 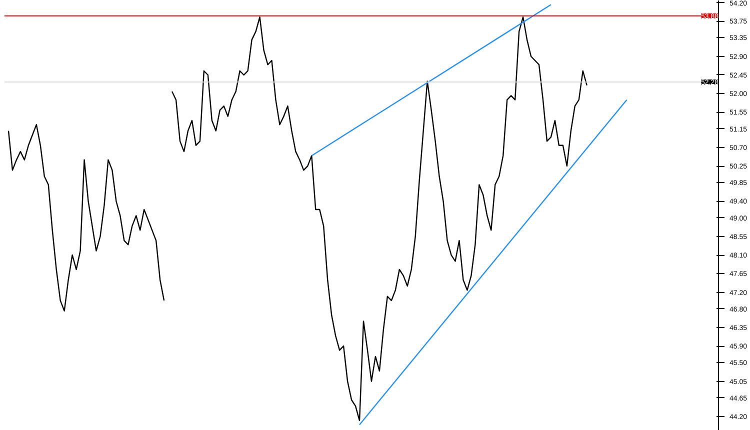 What do you see at coordinates (86, 218) in the screenshot?
I see `line-series` at bounding box center [86, 218].